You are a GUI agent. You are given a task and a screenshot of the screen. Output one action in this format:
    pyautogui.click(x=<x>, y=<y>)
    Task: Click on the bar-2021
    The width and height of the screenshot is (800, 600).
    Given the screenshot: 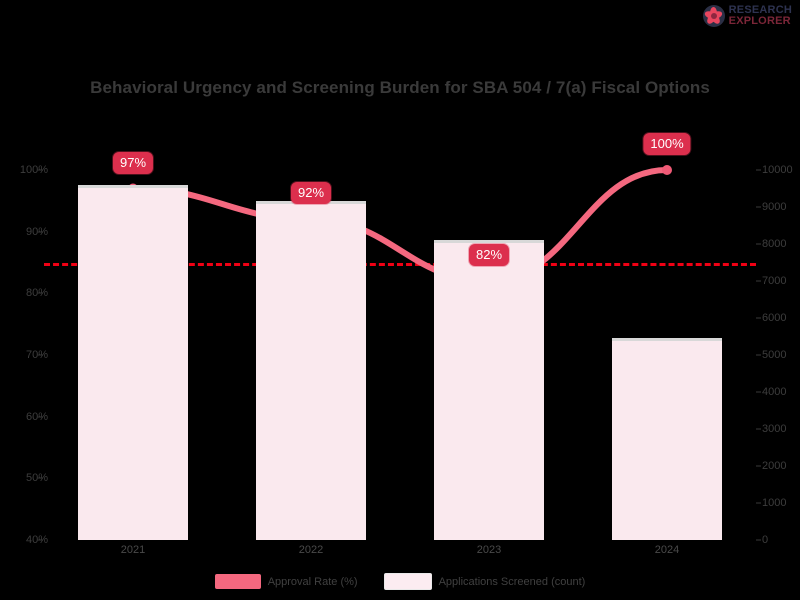 What is the action you would take?
    pyautogui.click(x=133, y=362)
    